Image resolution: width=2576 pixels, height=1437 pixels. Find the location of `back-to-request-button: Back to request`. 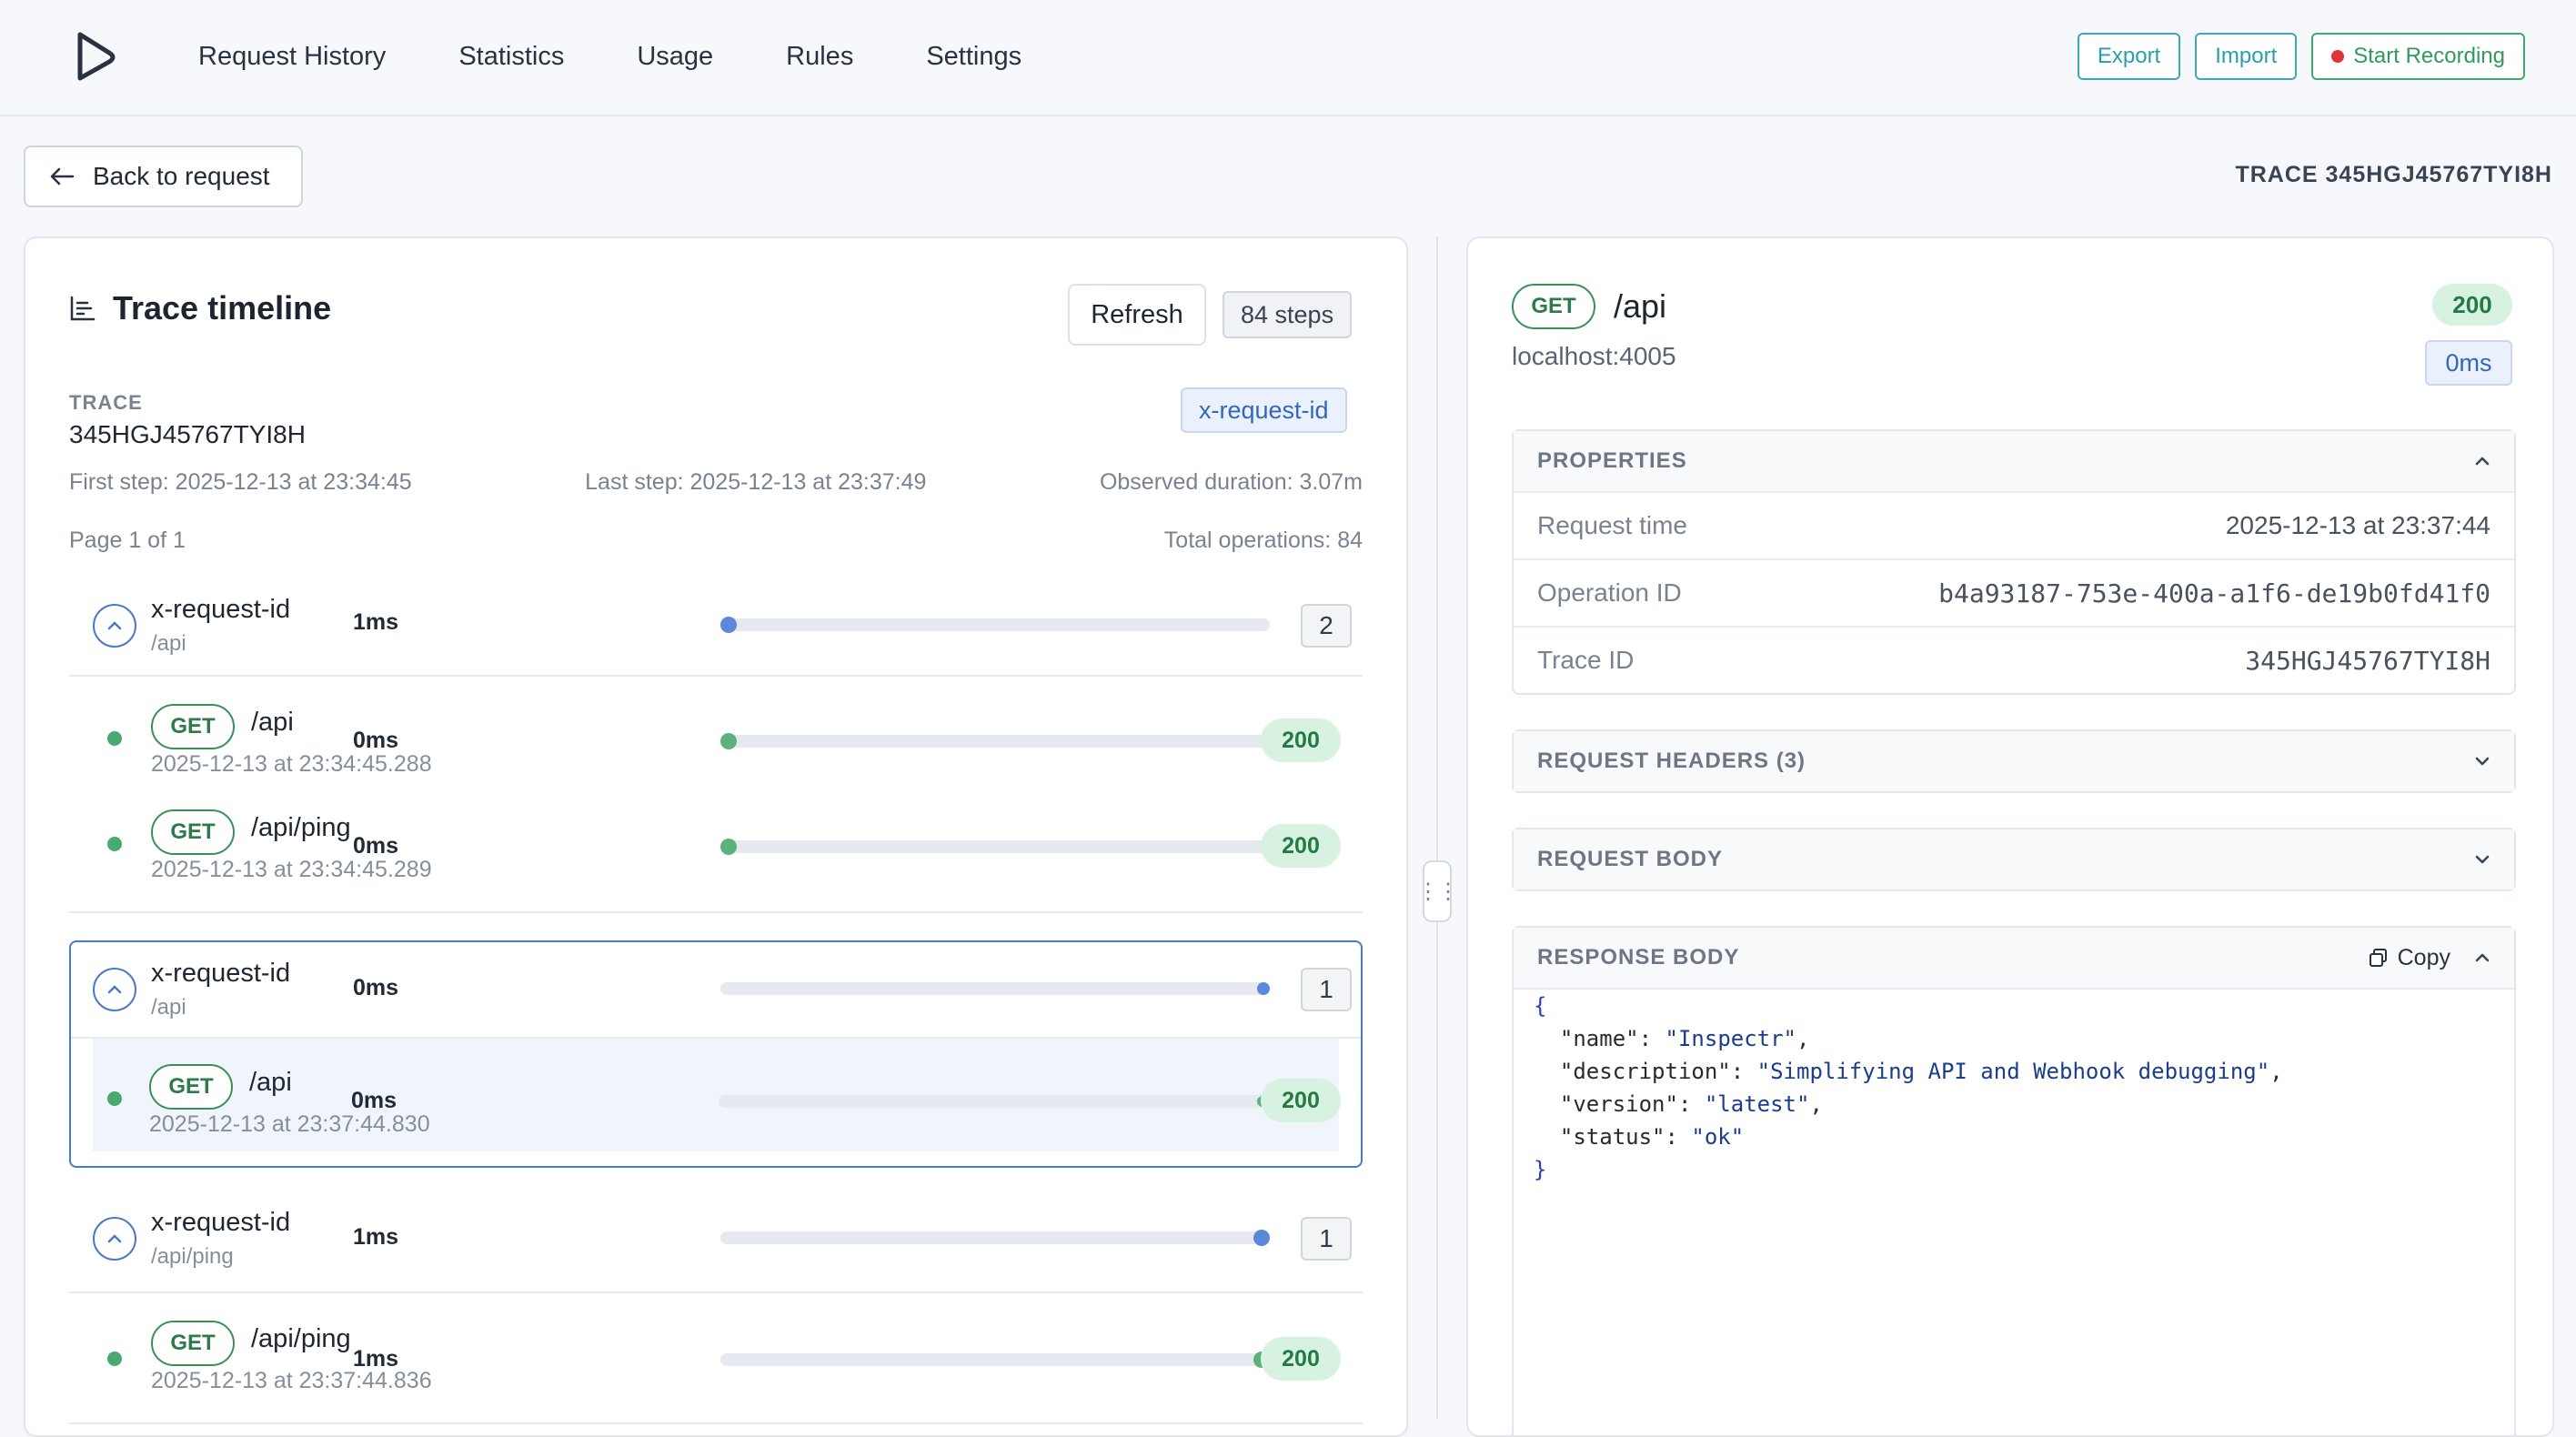

back-to-request-button: Back to request is located at coordinates (163, 176).